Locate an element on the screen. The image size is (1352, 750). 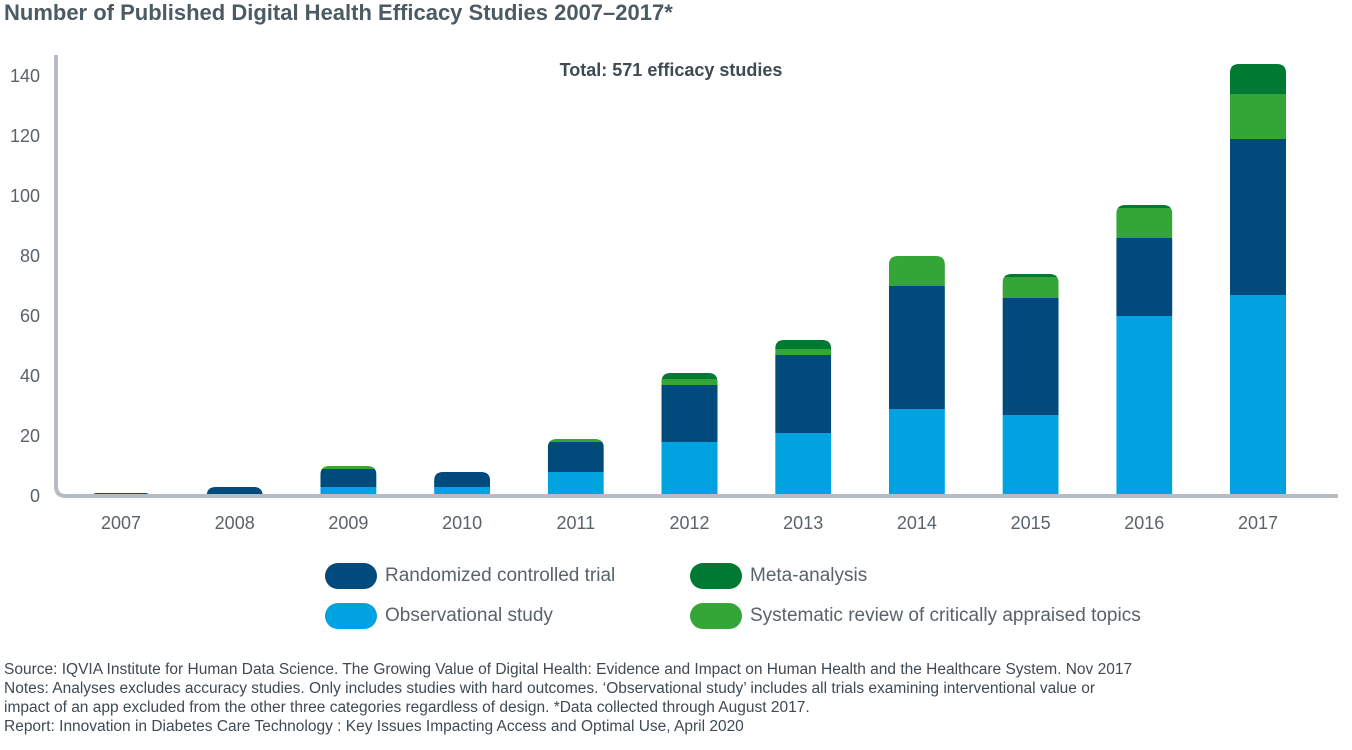
x-tick-label: 2012 is located at coordinates (689, 523).